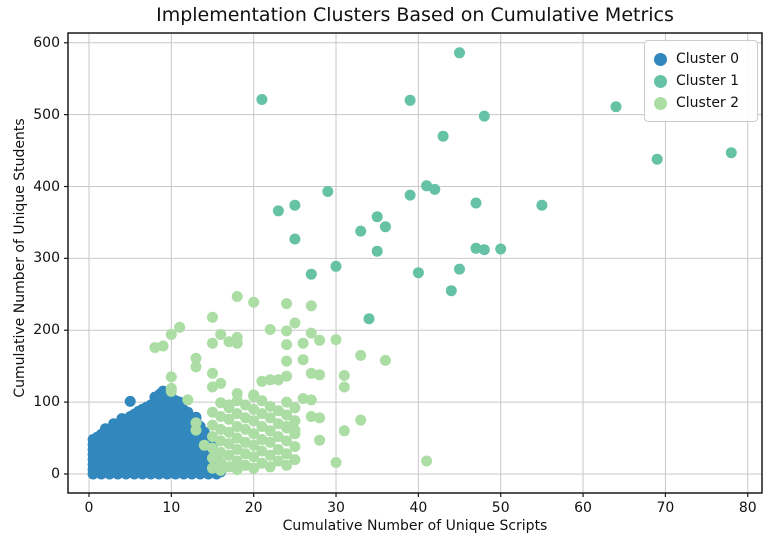  Describe the element at coordinates (660, 81) in the screenshot. I see `cluster-1-marker-icon` at that location.